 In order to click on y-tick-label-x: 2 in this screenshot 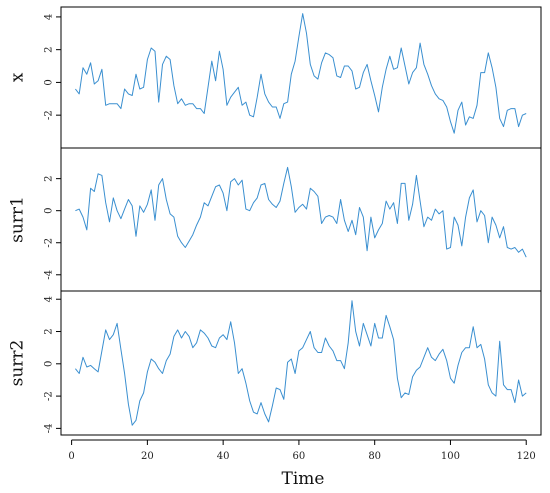, I will do `click(49, 49)`.